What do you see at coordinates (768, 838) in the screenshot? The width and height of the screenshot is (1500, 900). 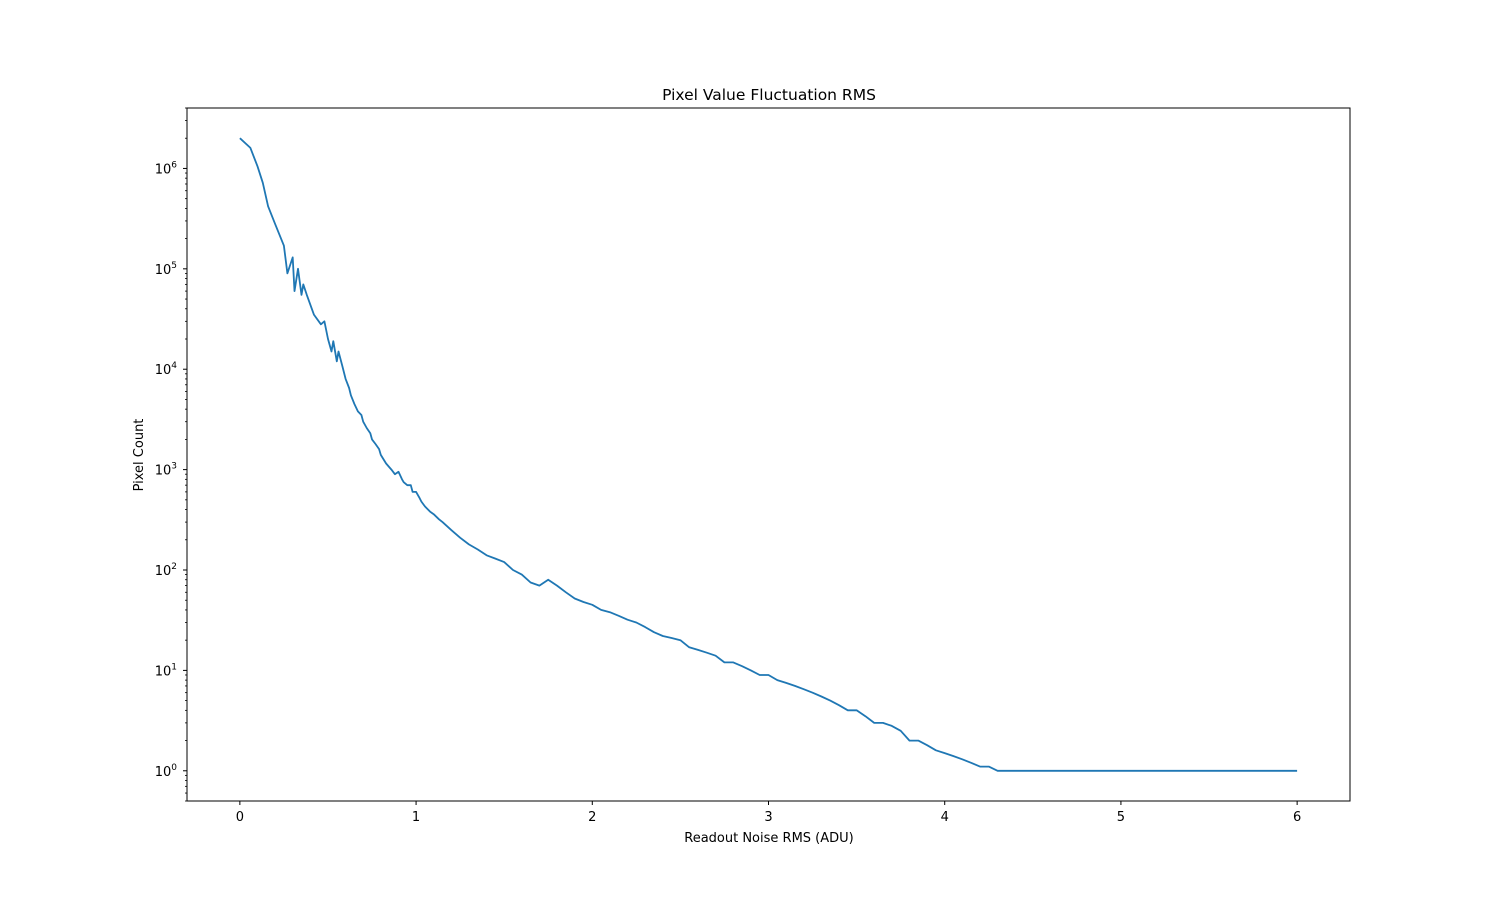 I see `x-axis-label: Readout Noise RMS (ADU)` at bounding box center [768, 838].